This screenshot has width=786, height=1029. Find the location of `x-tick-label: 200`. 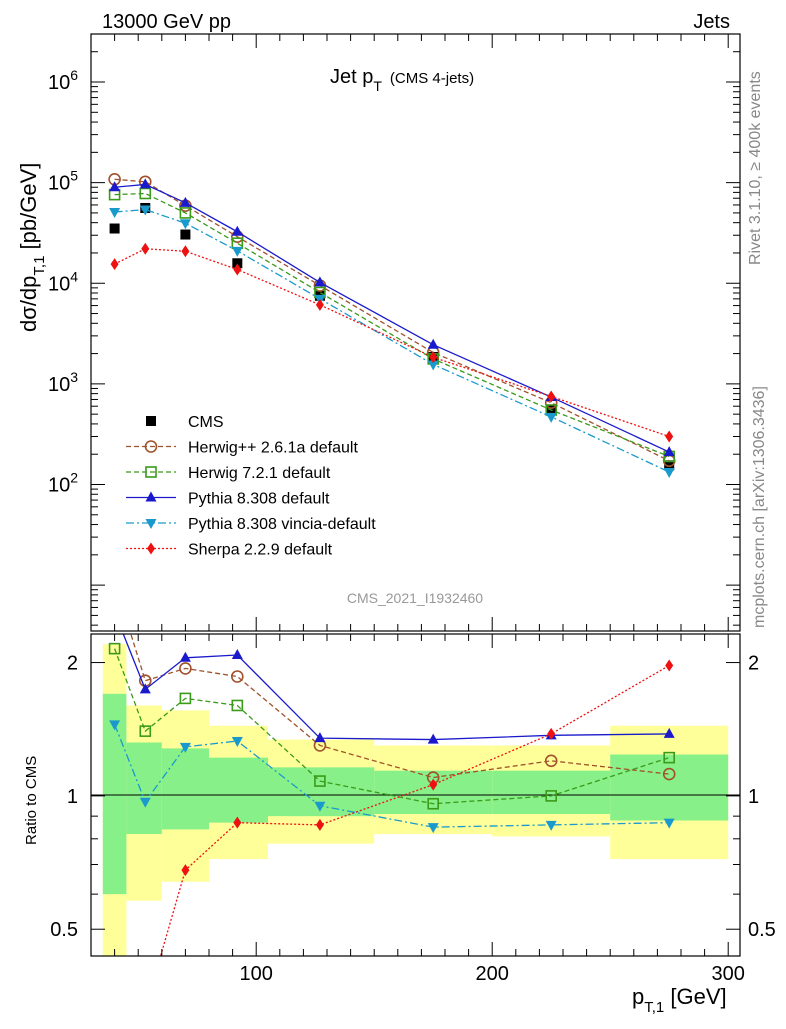

x-tick-label: 200 is located at coordinates (492, 974).